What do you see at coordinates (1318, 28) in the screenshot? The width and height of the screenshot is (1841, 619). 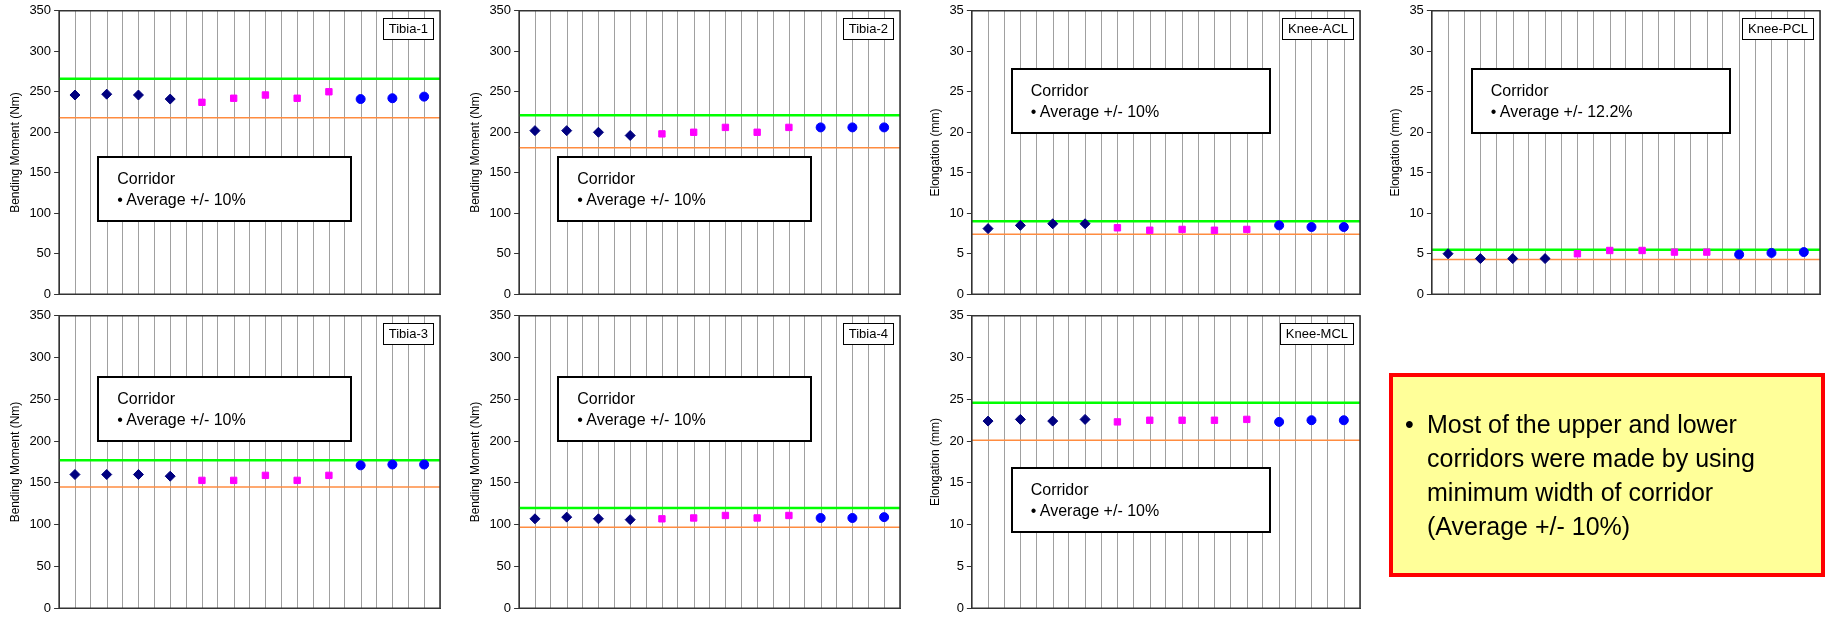 I see `text: Knee-ACL` at bounding box center [1318, 28].